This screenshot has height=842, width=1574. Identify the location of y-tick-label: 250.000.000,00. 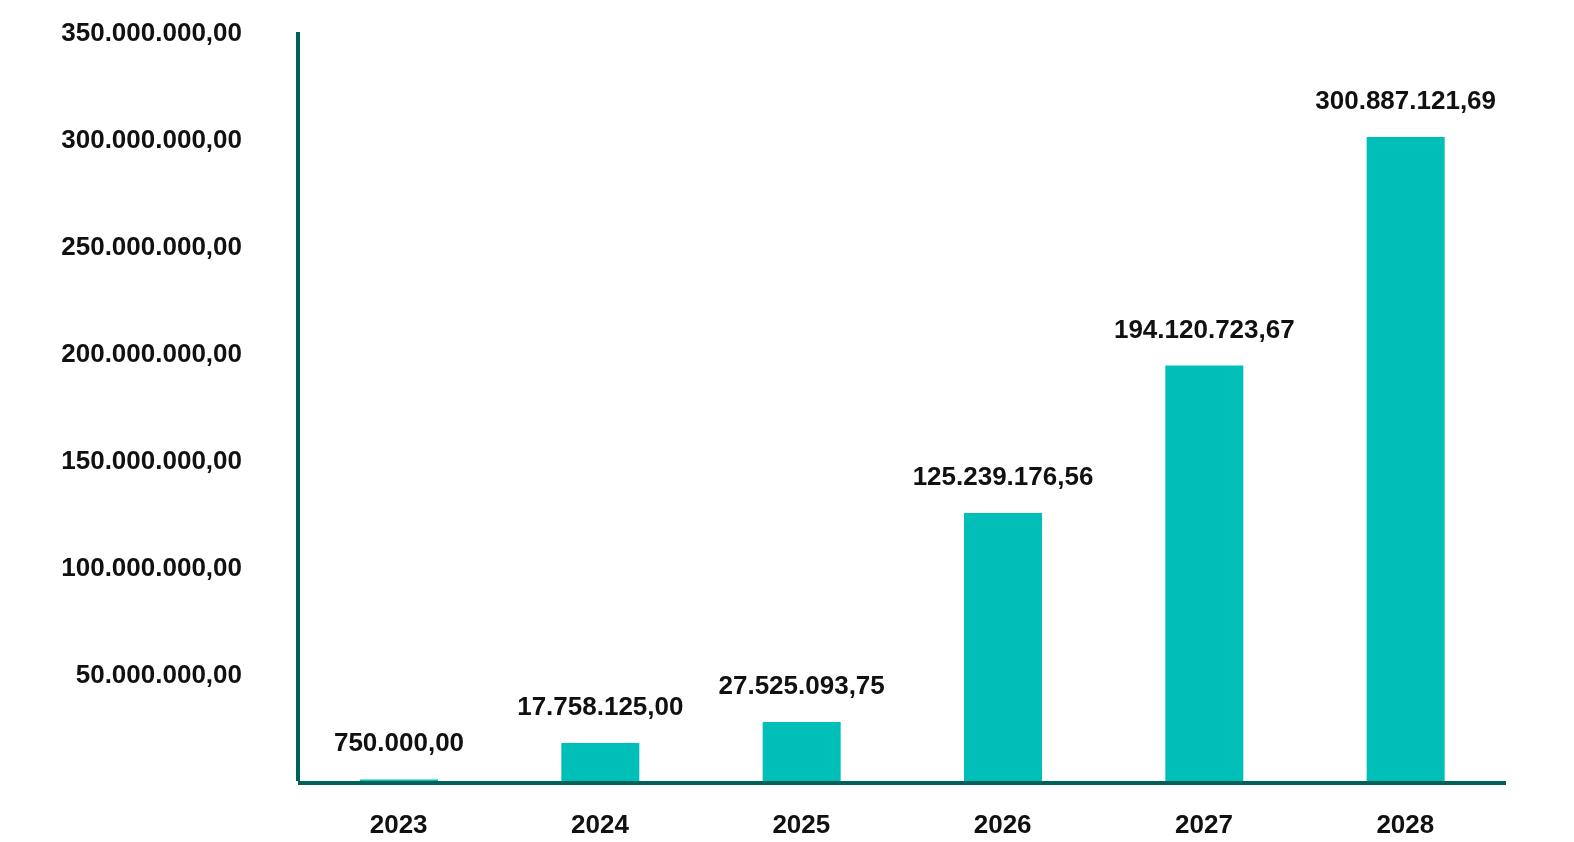
(151, 246).